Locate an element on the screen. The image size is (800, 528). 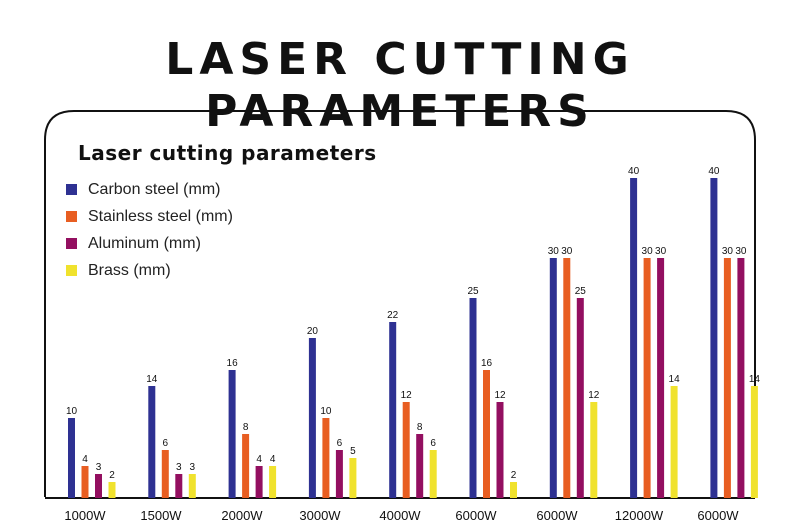
legend-item-carbon-steel: Carbon steel (mm) is located at coordinates (149, 189).